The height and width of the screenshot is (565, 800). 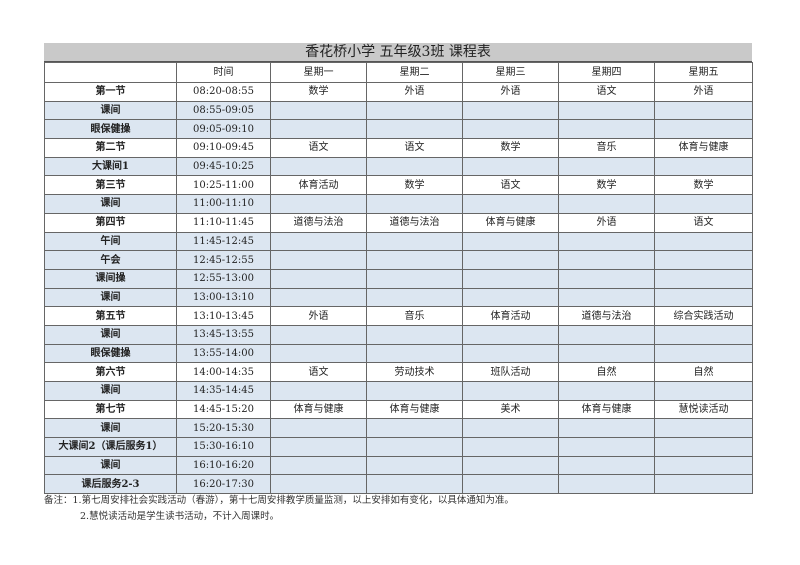 I want to click on table-row: 第三节 10:25-11:00 体育活动 数学 语文 数学 数学, so click(x=398, y=185).